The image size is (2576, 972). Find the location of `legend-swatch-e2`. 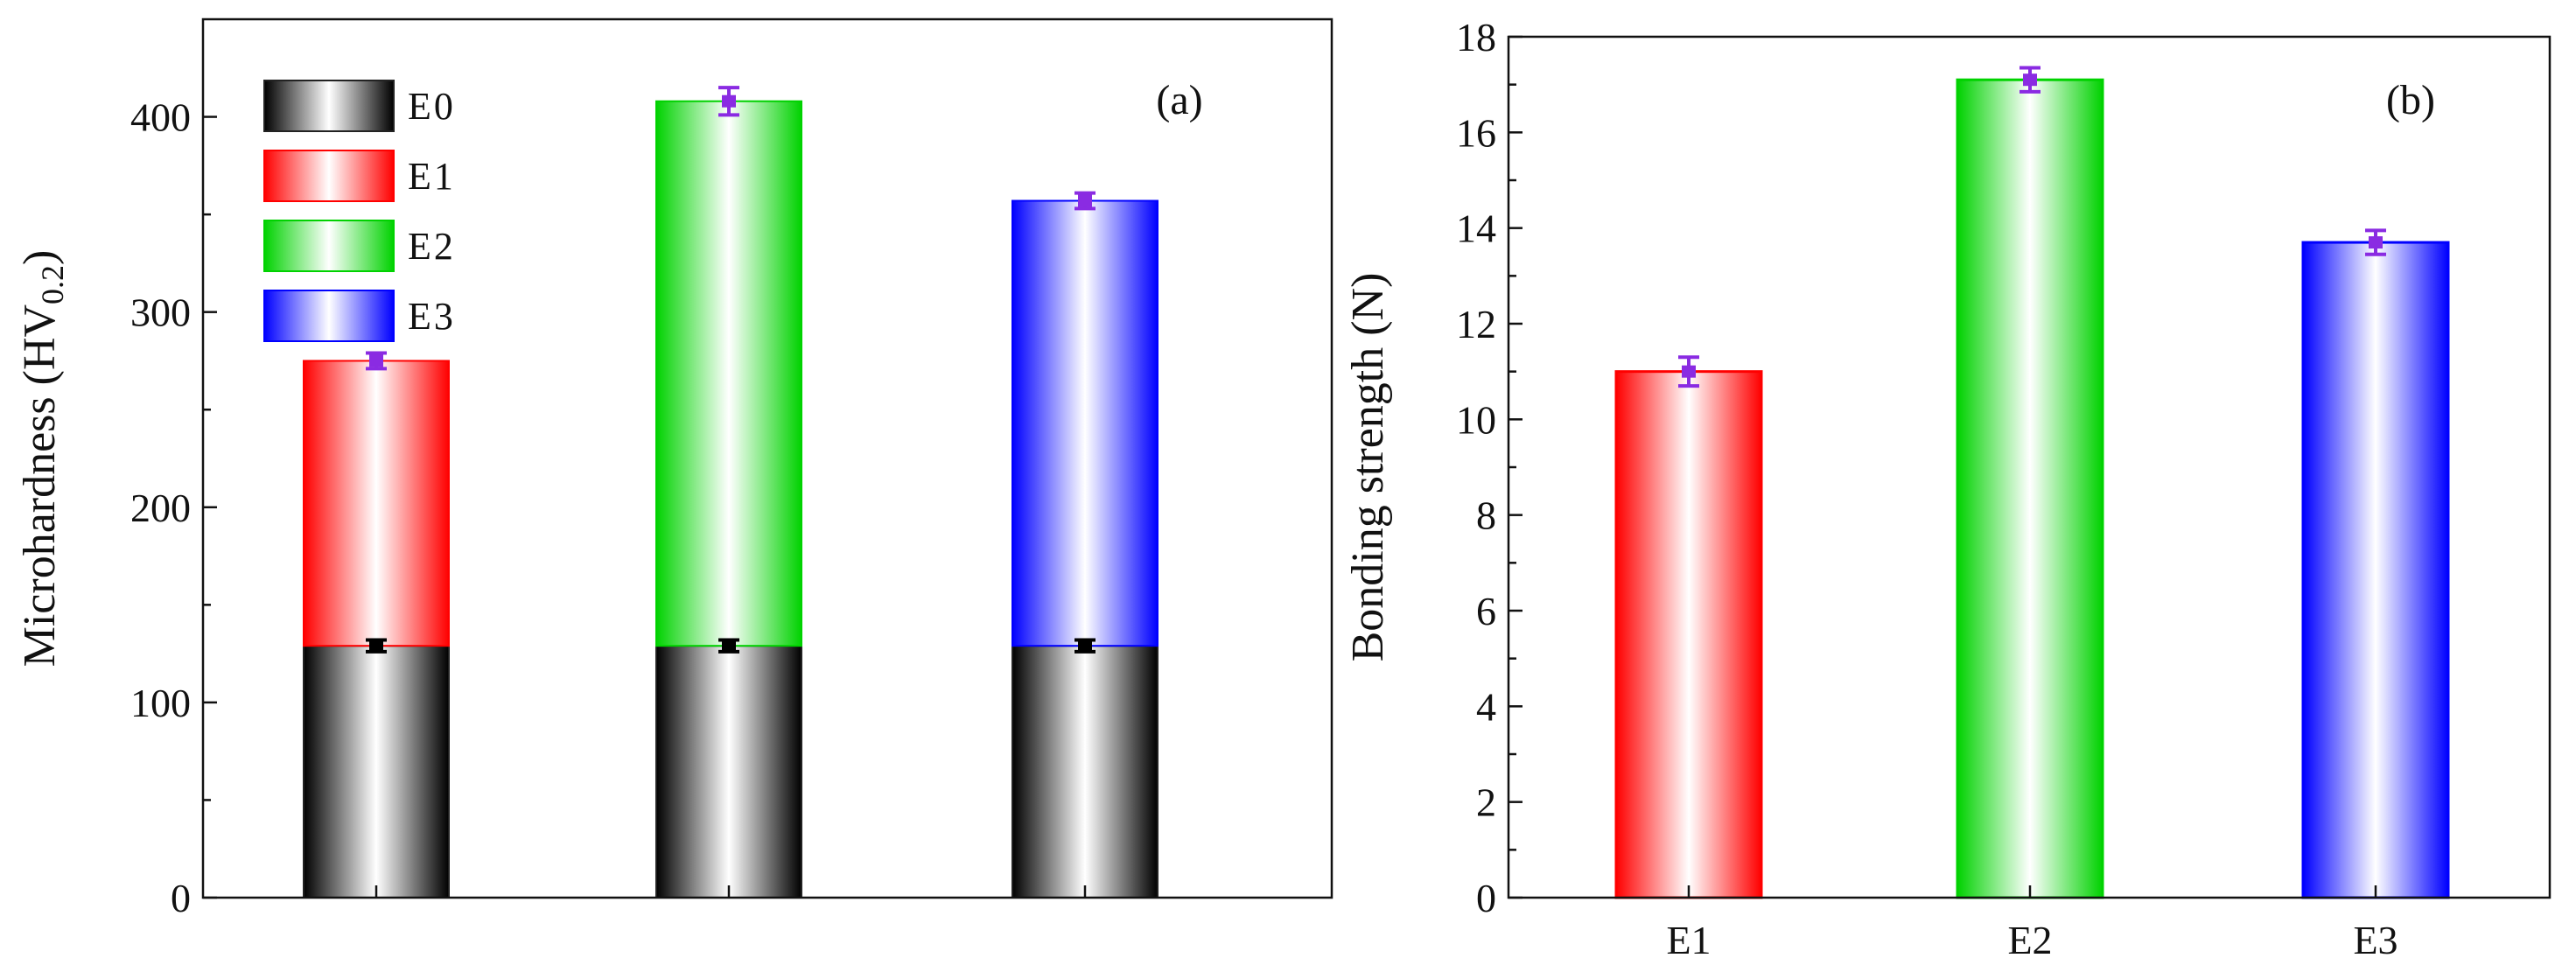

legend-swatch-e2 is located at coordinates (329, 246).